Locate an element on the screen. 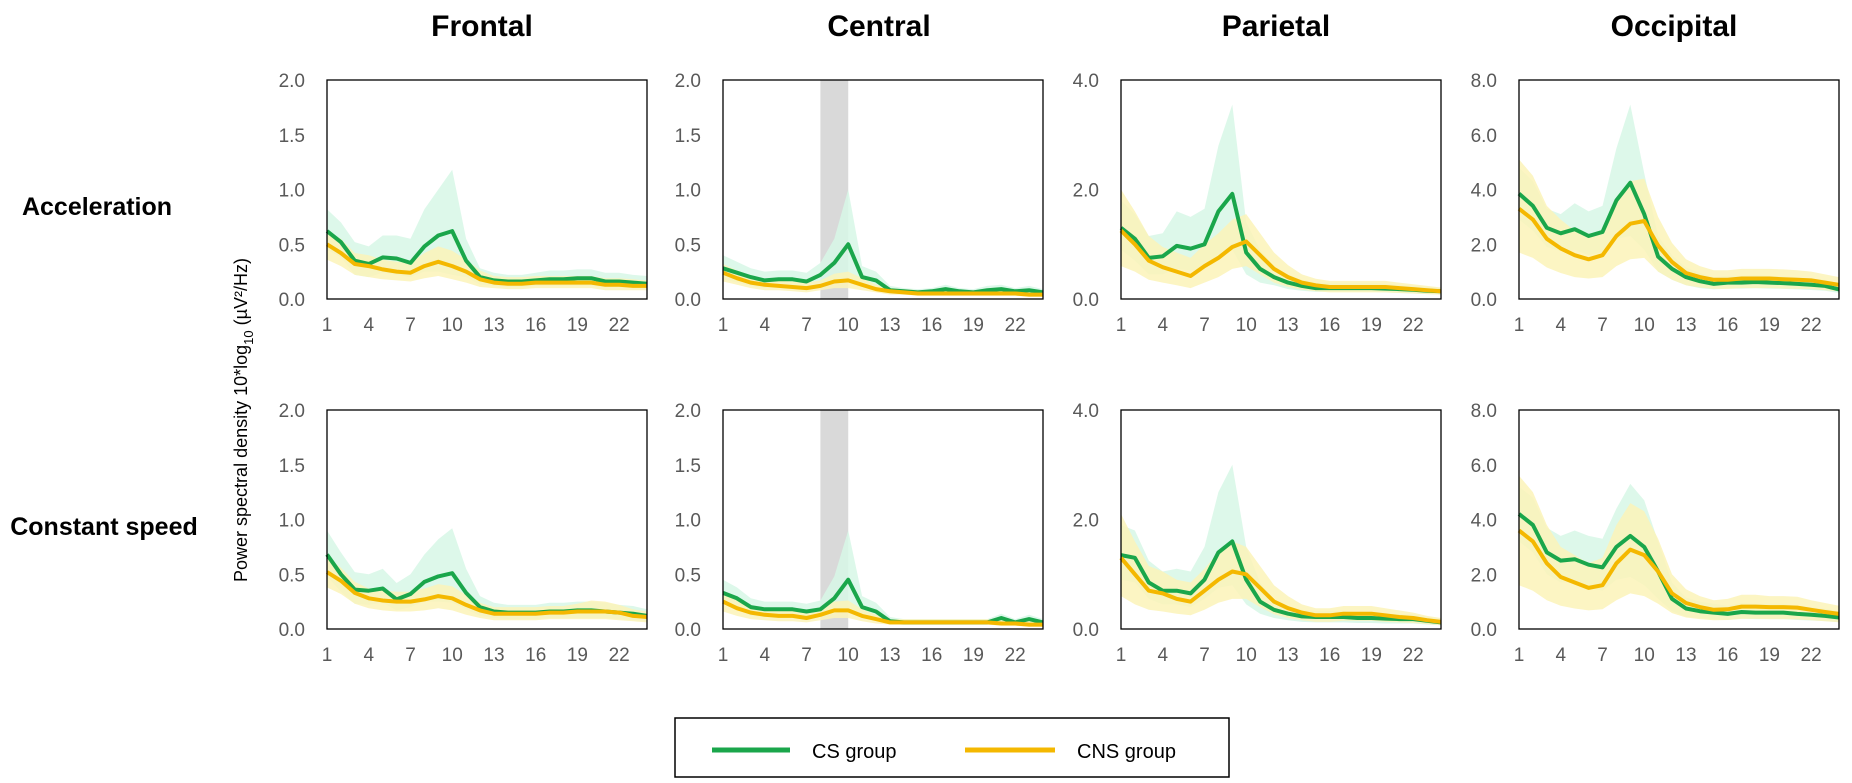  panel-constant-speed-central: 0.0 0.5 1.0 1.5 2.0 1 4 7 10 13 16 19 22 is located at coordinates (859, 533).